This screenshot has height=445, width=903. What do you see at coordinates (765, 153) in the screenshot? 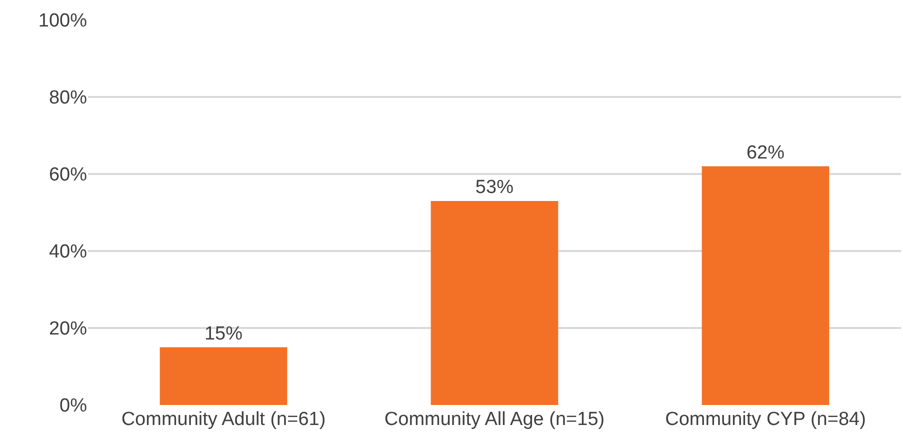
I see `data-label: 62%` at bounding box center [765, 153].